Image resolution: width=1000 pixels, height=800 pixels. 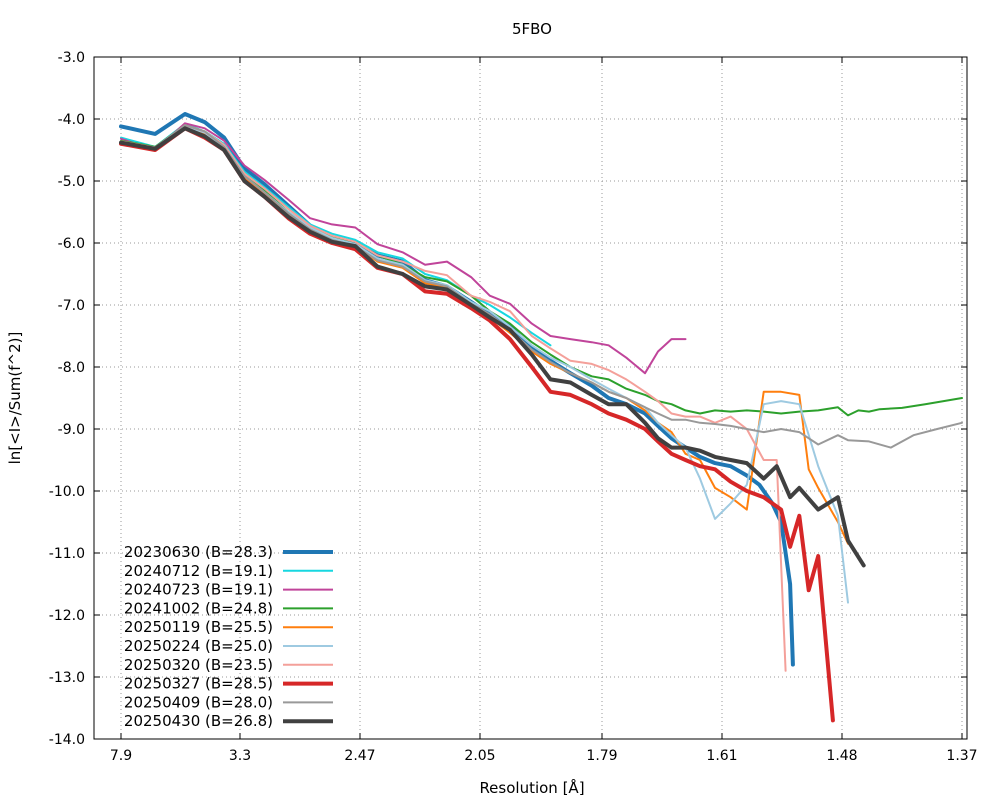 What do you see at coordinates (71, 244) in the screenshot?
I see `y-tick-label: -6.0` at bounding box center [71, 244].